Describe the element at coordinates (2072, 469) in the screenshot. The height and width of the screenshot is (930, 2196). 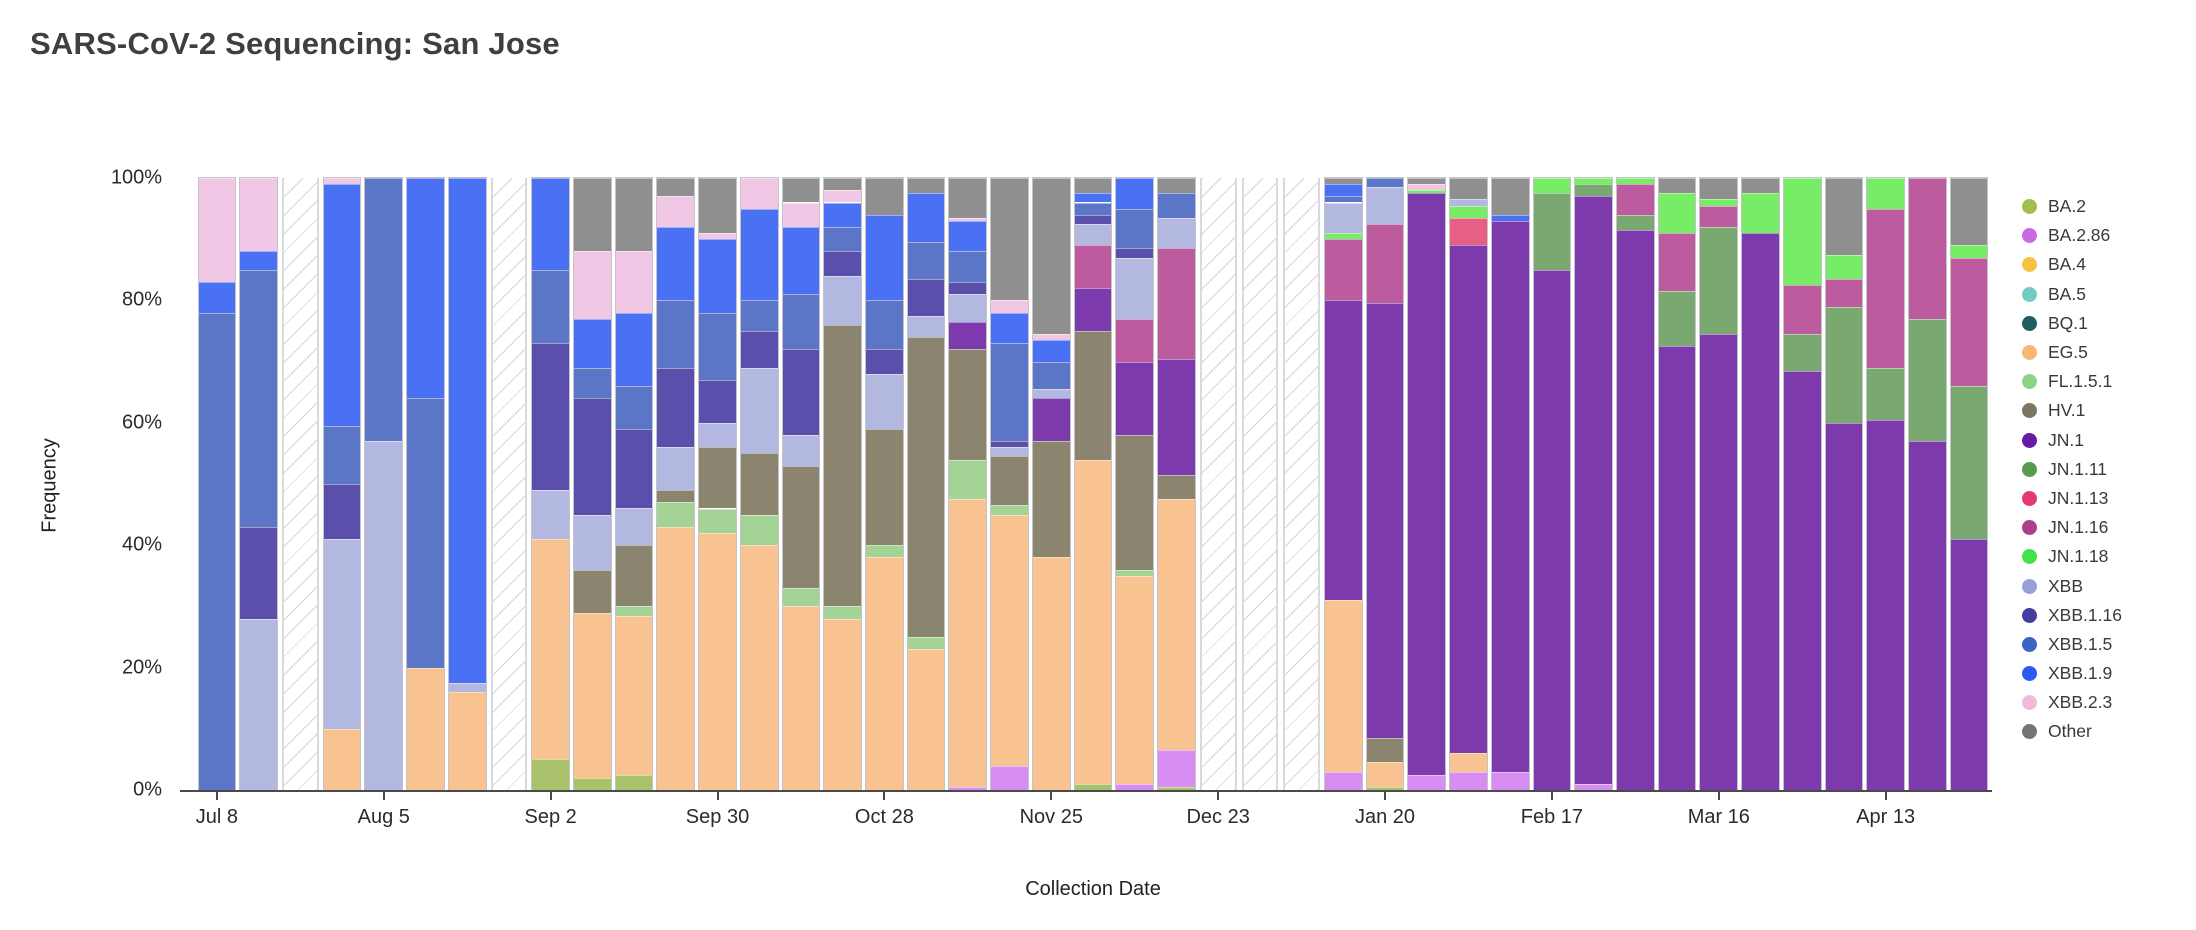
I see `legend-item-jn-1-11: JN.1.11` at that location.